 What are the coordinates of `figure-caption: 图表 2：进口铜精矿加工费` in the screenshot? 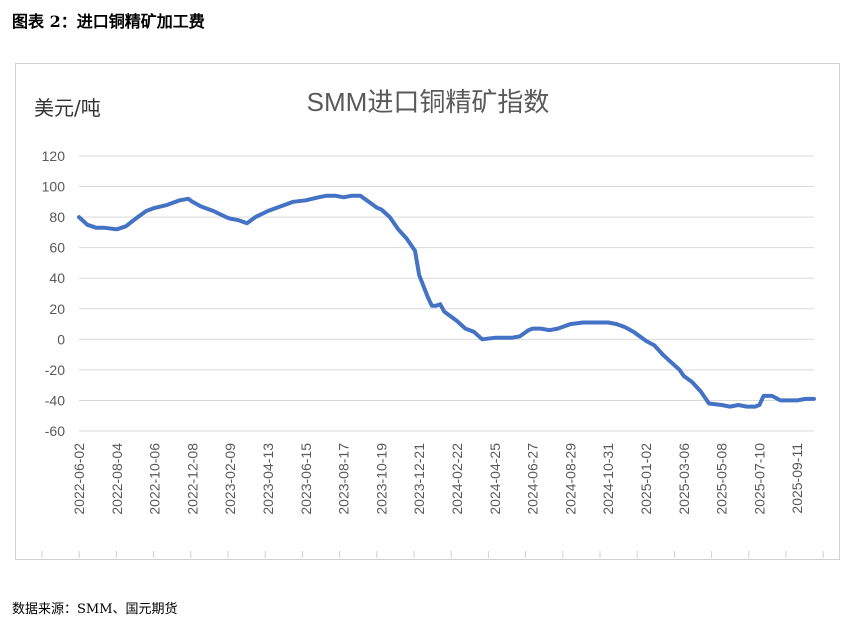 It's located at (108, 21).